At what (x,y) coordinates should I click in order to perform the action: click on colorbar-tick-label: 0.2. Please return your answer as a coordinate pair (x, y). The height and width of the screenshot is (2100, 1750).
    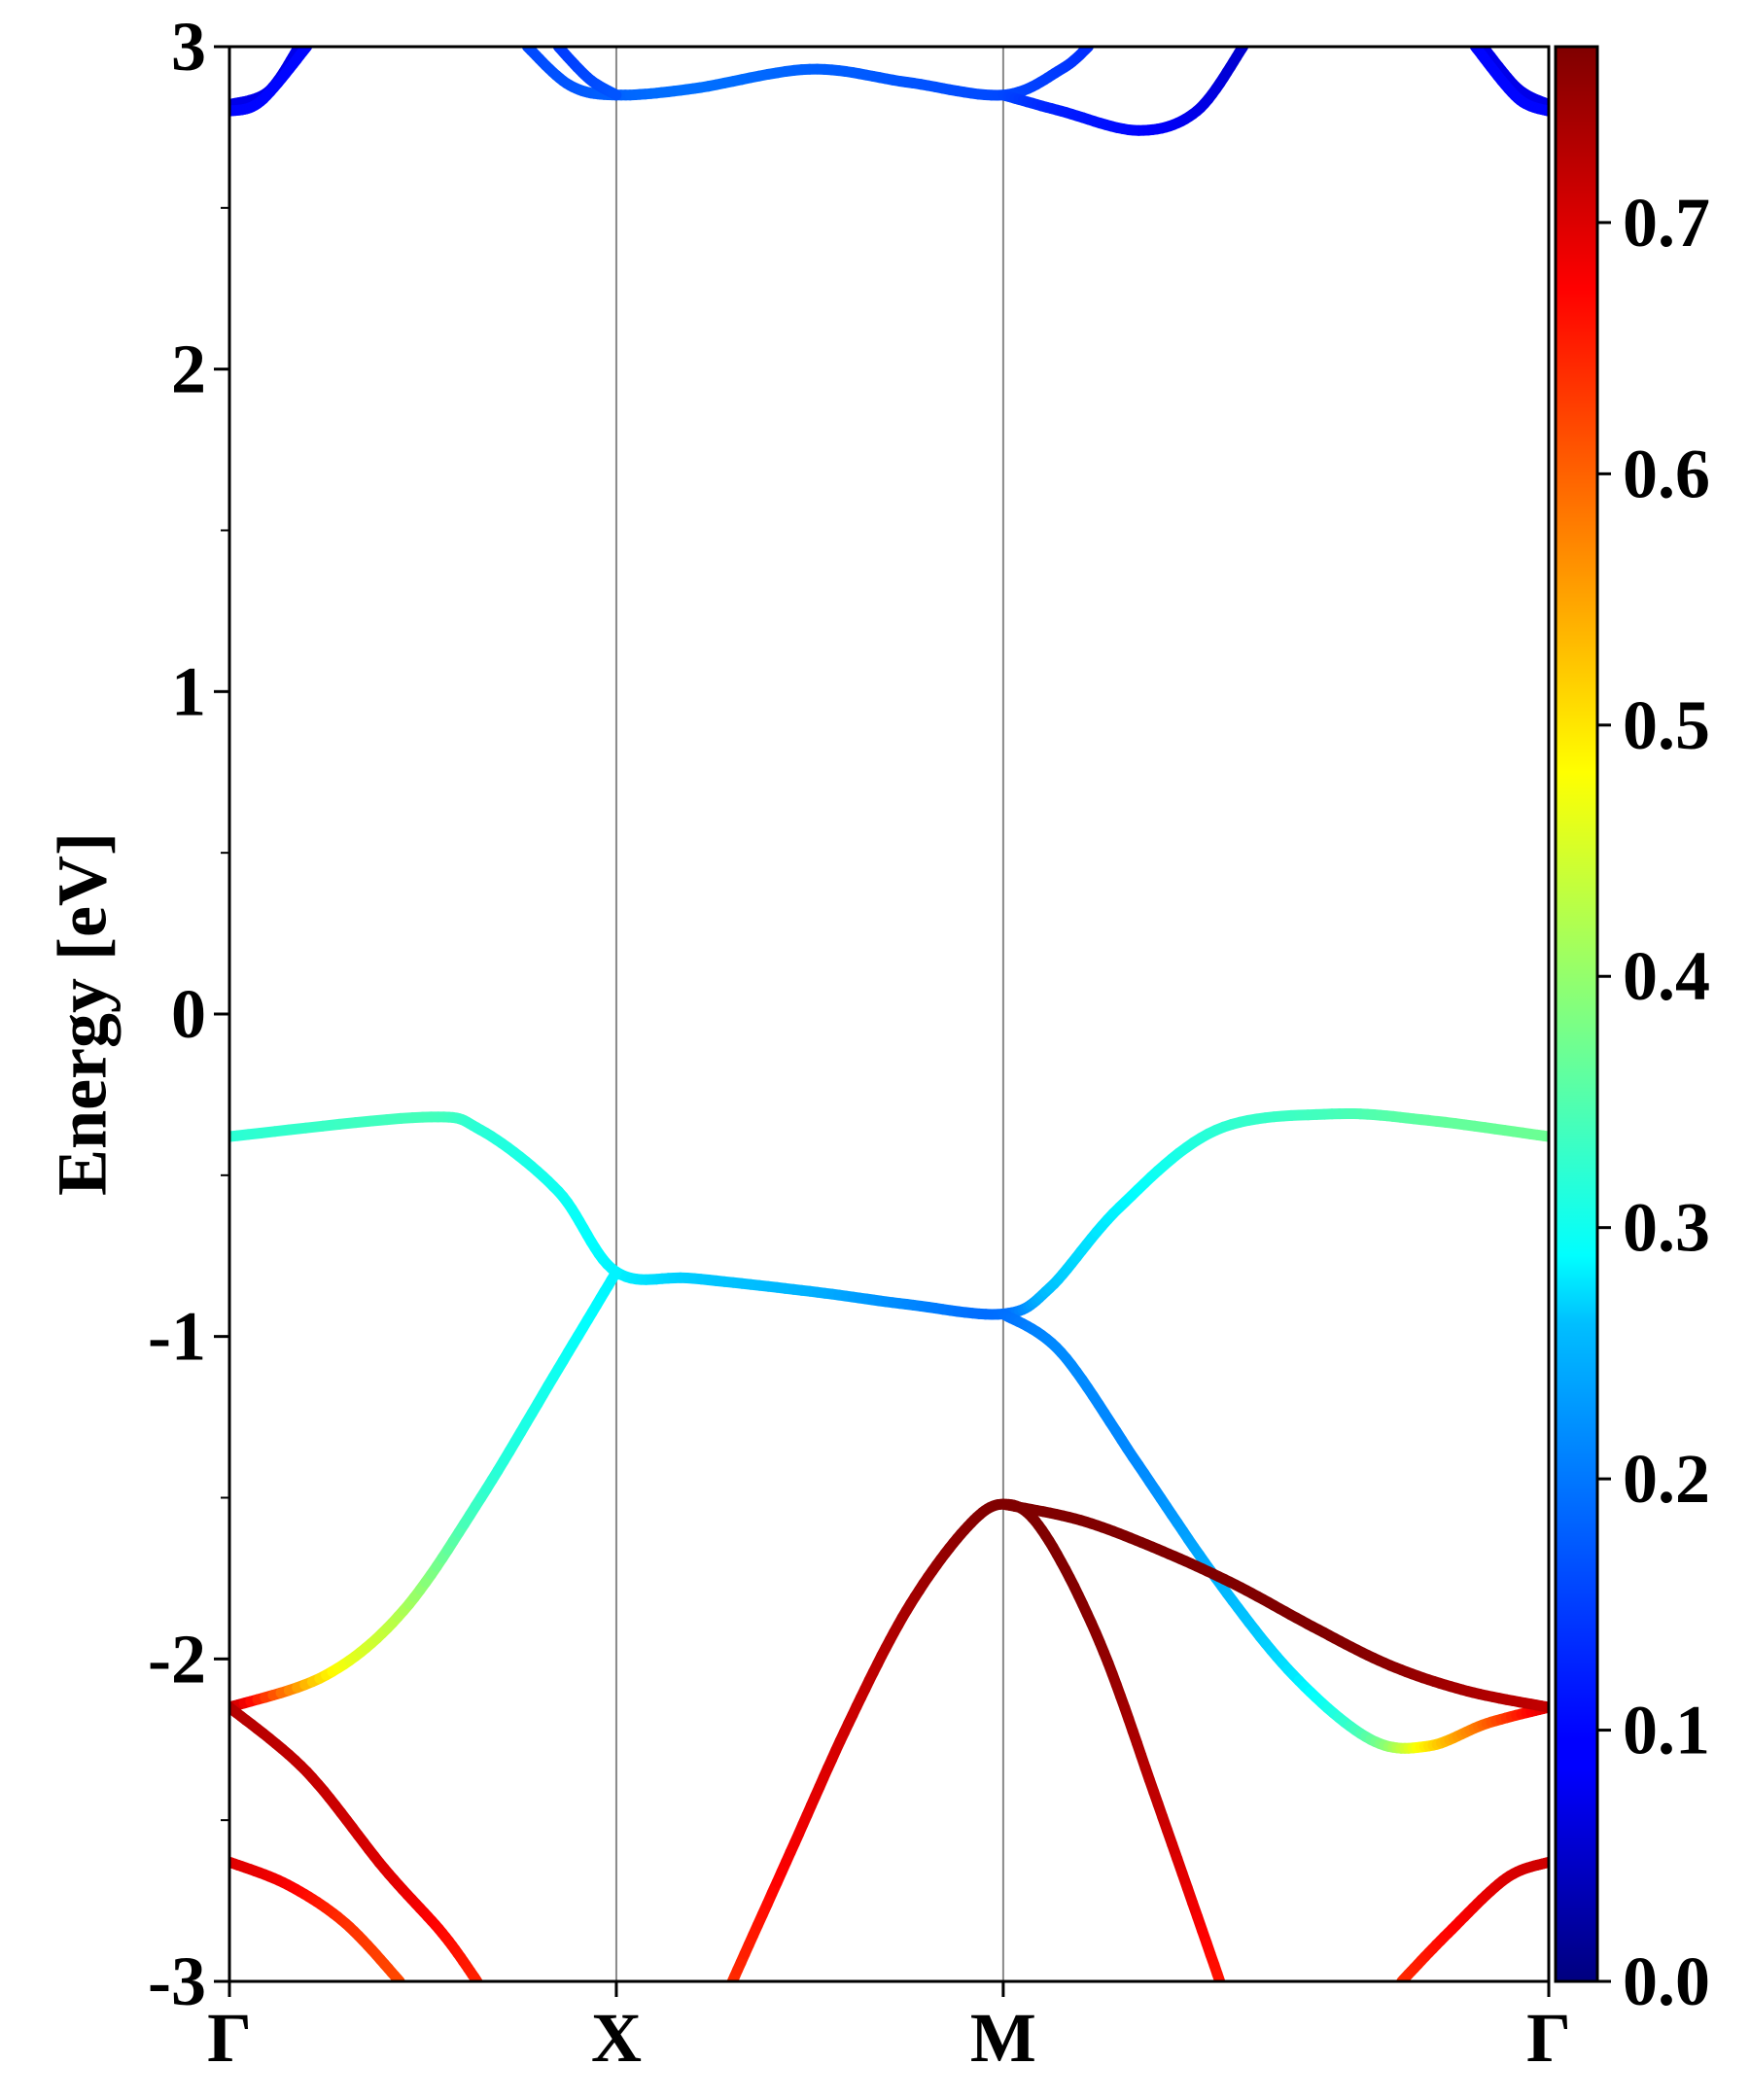
    Looking at the image, I should click on (1666, 1479).